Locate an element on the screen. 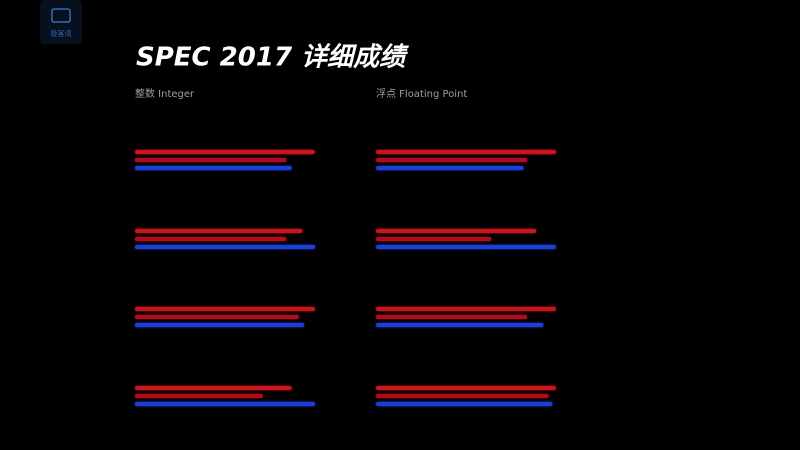  page-title: SPEC 2017 详细成绩 is located at coordinates (272, 58).